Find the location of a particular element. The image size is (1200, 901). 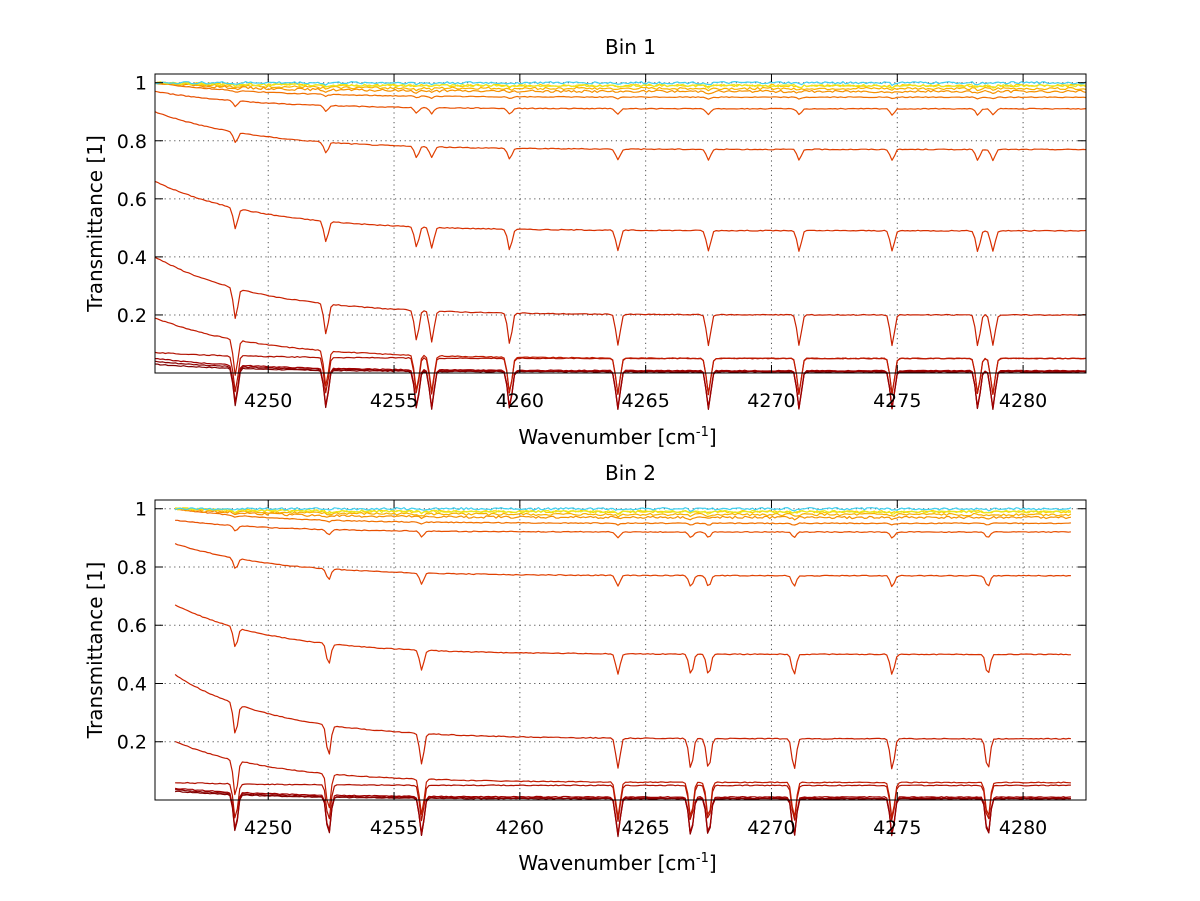

chart-title: Bin 1 is located at coordinates (630, 47).